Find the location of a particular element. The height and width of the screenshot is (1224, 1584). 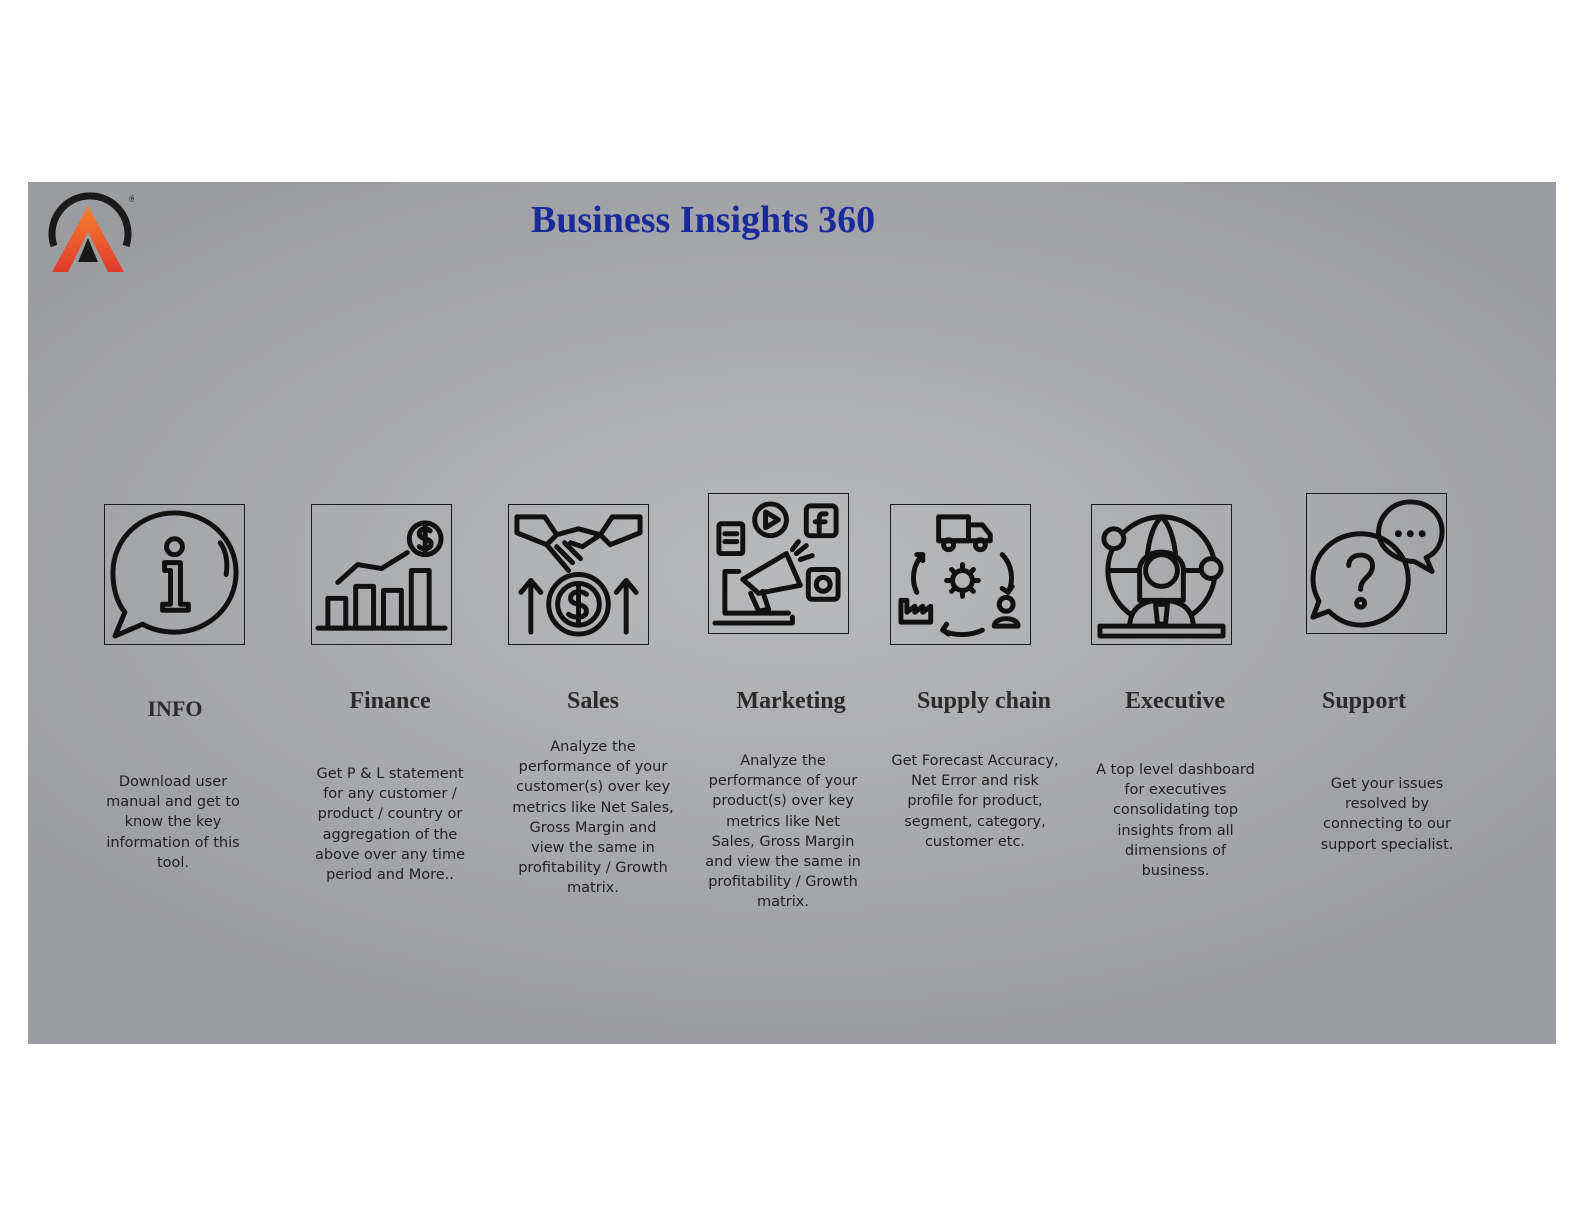

section-label-info: INFO is located at coordinates (175, 708).